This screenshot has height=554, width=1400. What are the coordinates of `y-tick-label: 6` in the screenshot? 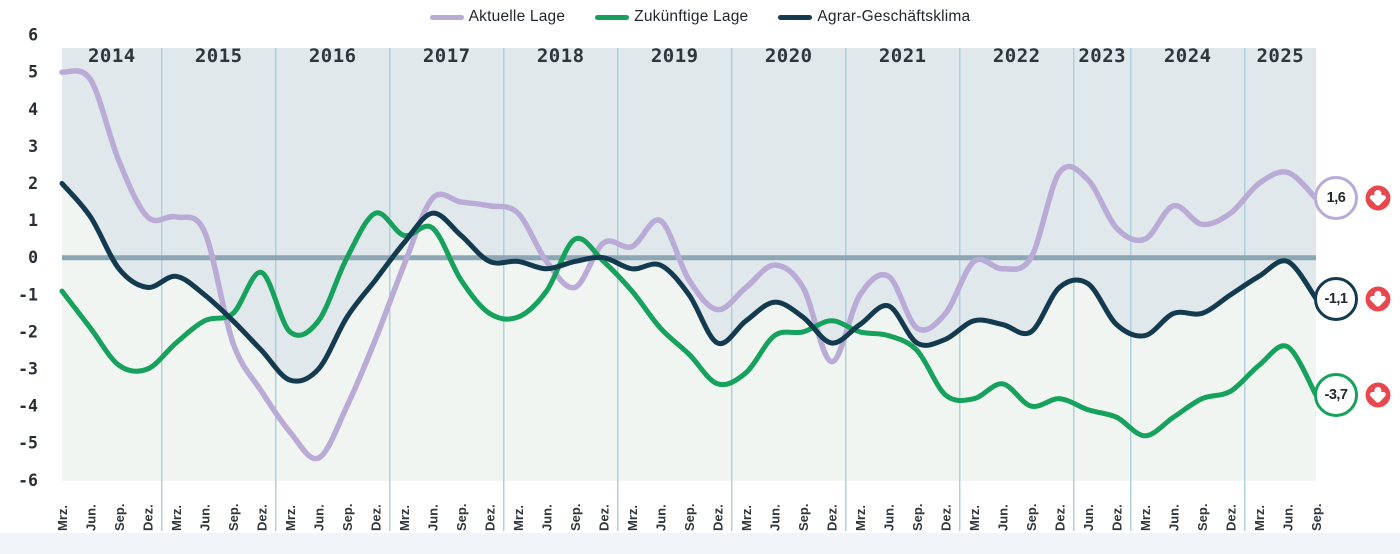 It's located at (33, 35).